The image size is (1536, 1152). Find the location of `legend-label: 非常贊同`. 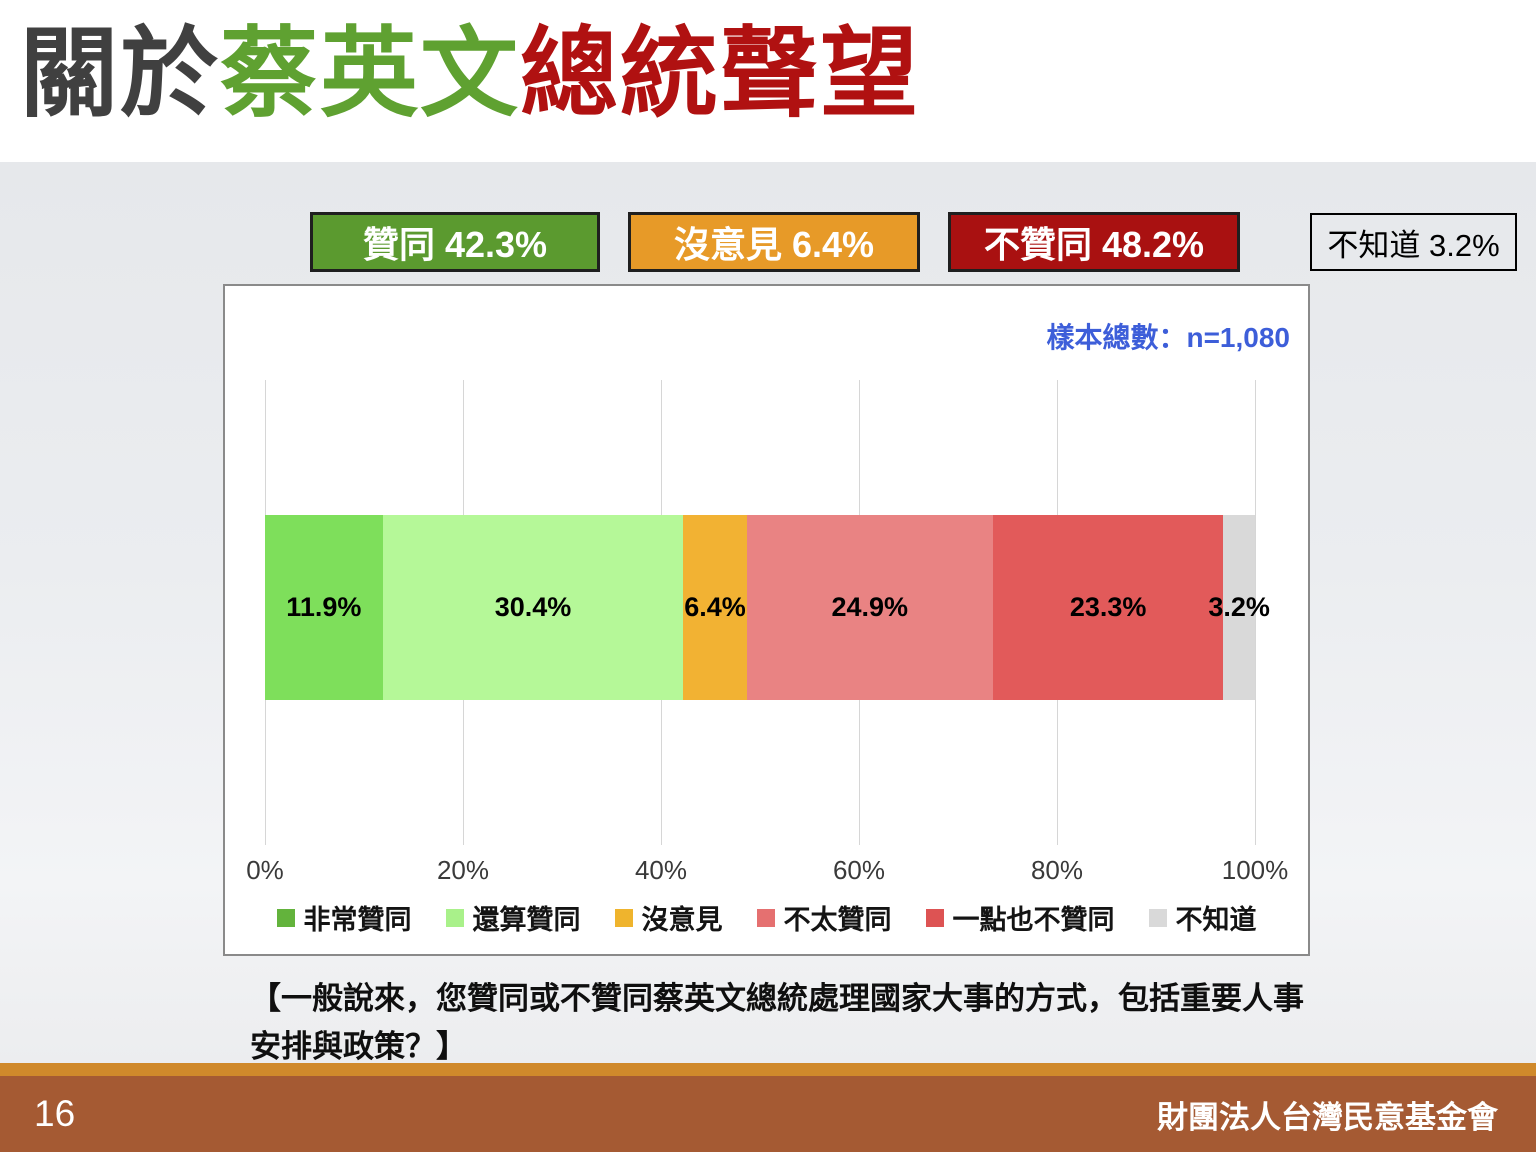

legend-label: 非常贊同 is located at coordinates (357, 920).